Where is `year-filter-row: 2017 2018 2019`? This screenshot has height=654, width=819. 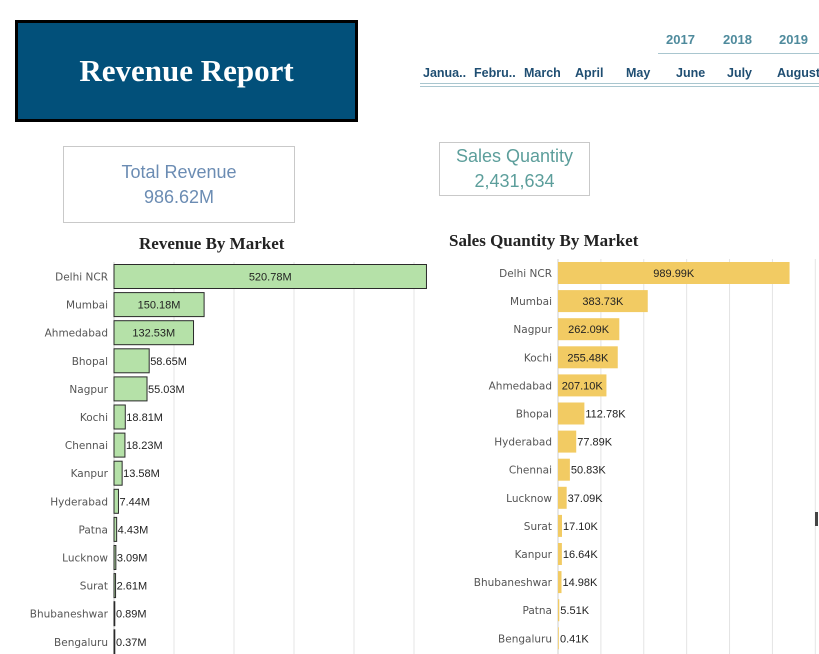
year-filter-row: 2017 2018 2019 is located at coordinates (619, 42).